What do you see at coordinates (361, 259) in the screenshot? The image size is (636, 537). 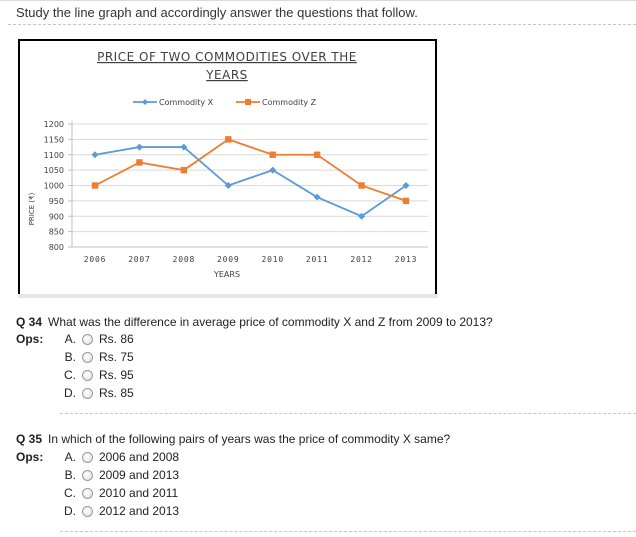 I see `x-tick-label: 2012` at bounding box center [361, 259].